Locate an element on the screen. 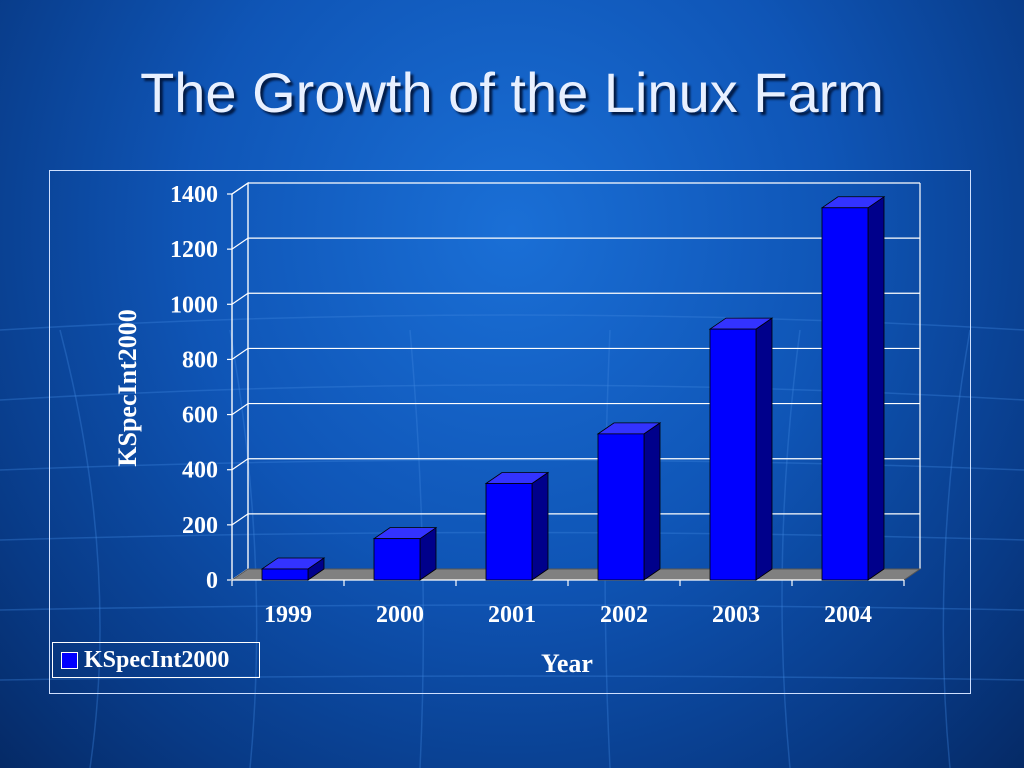 Image resolution: width=1024 pixels, height=768 pixels. legend-label: KSpecInt2000 is located at coordinates (157, 659).